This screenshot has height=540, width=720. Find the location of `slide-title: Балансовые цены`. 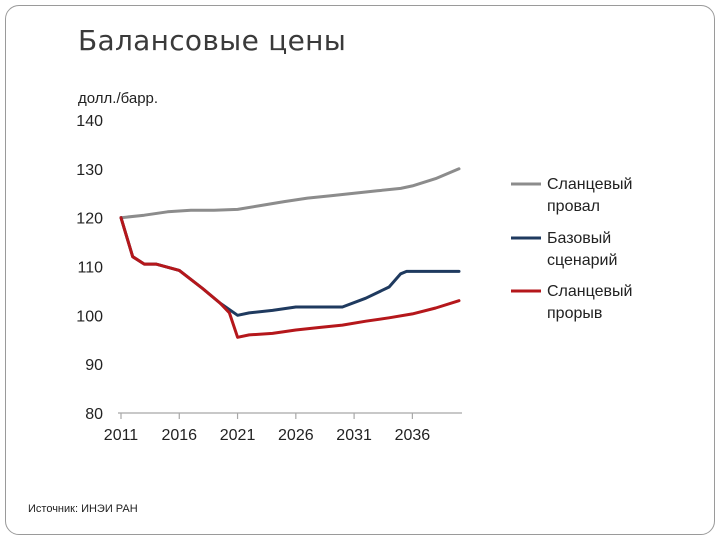

slide-title: Балансовые цены is located at coordinates (212, 40).